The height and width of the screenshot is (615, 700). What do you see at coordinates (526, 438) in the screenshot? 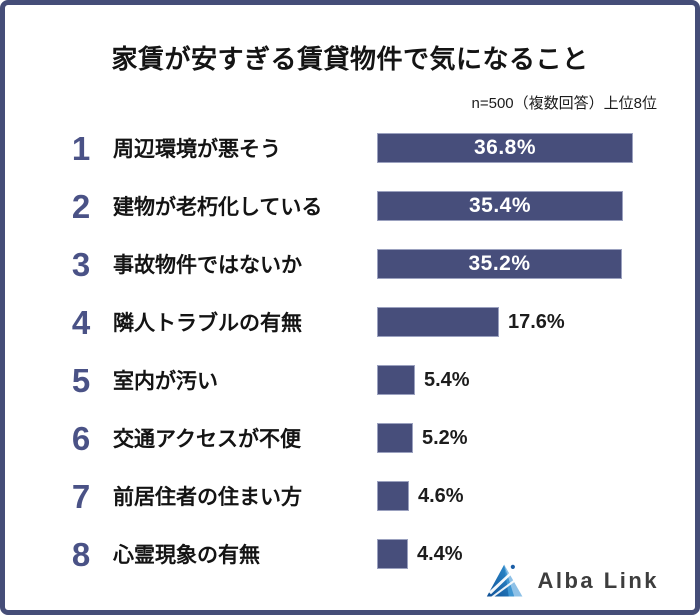
I see `bar-track: 5.2%` at bounding box center [526, 438].